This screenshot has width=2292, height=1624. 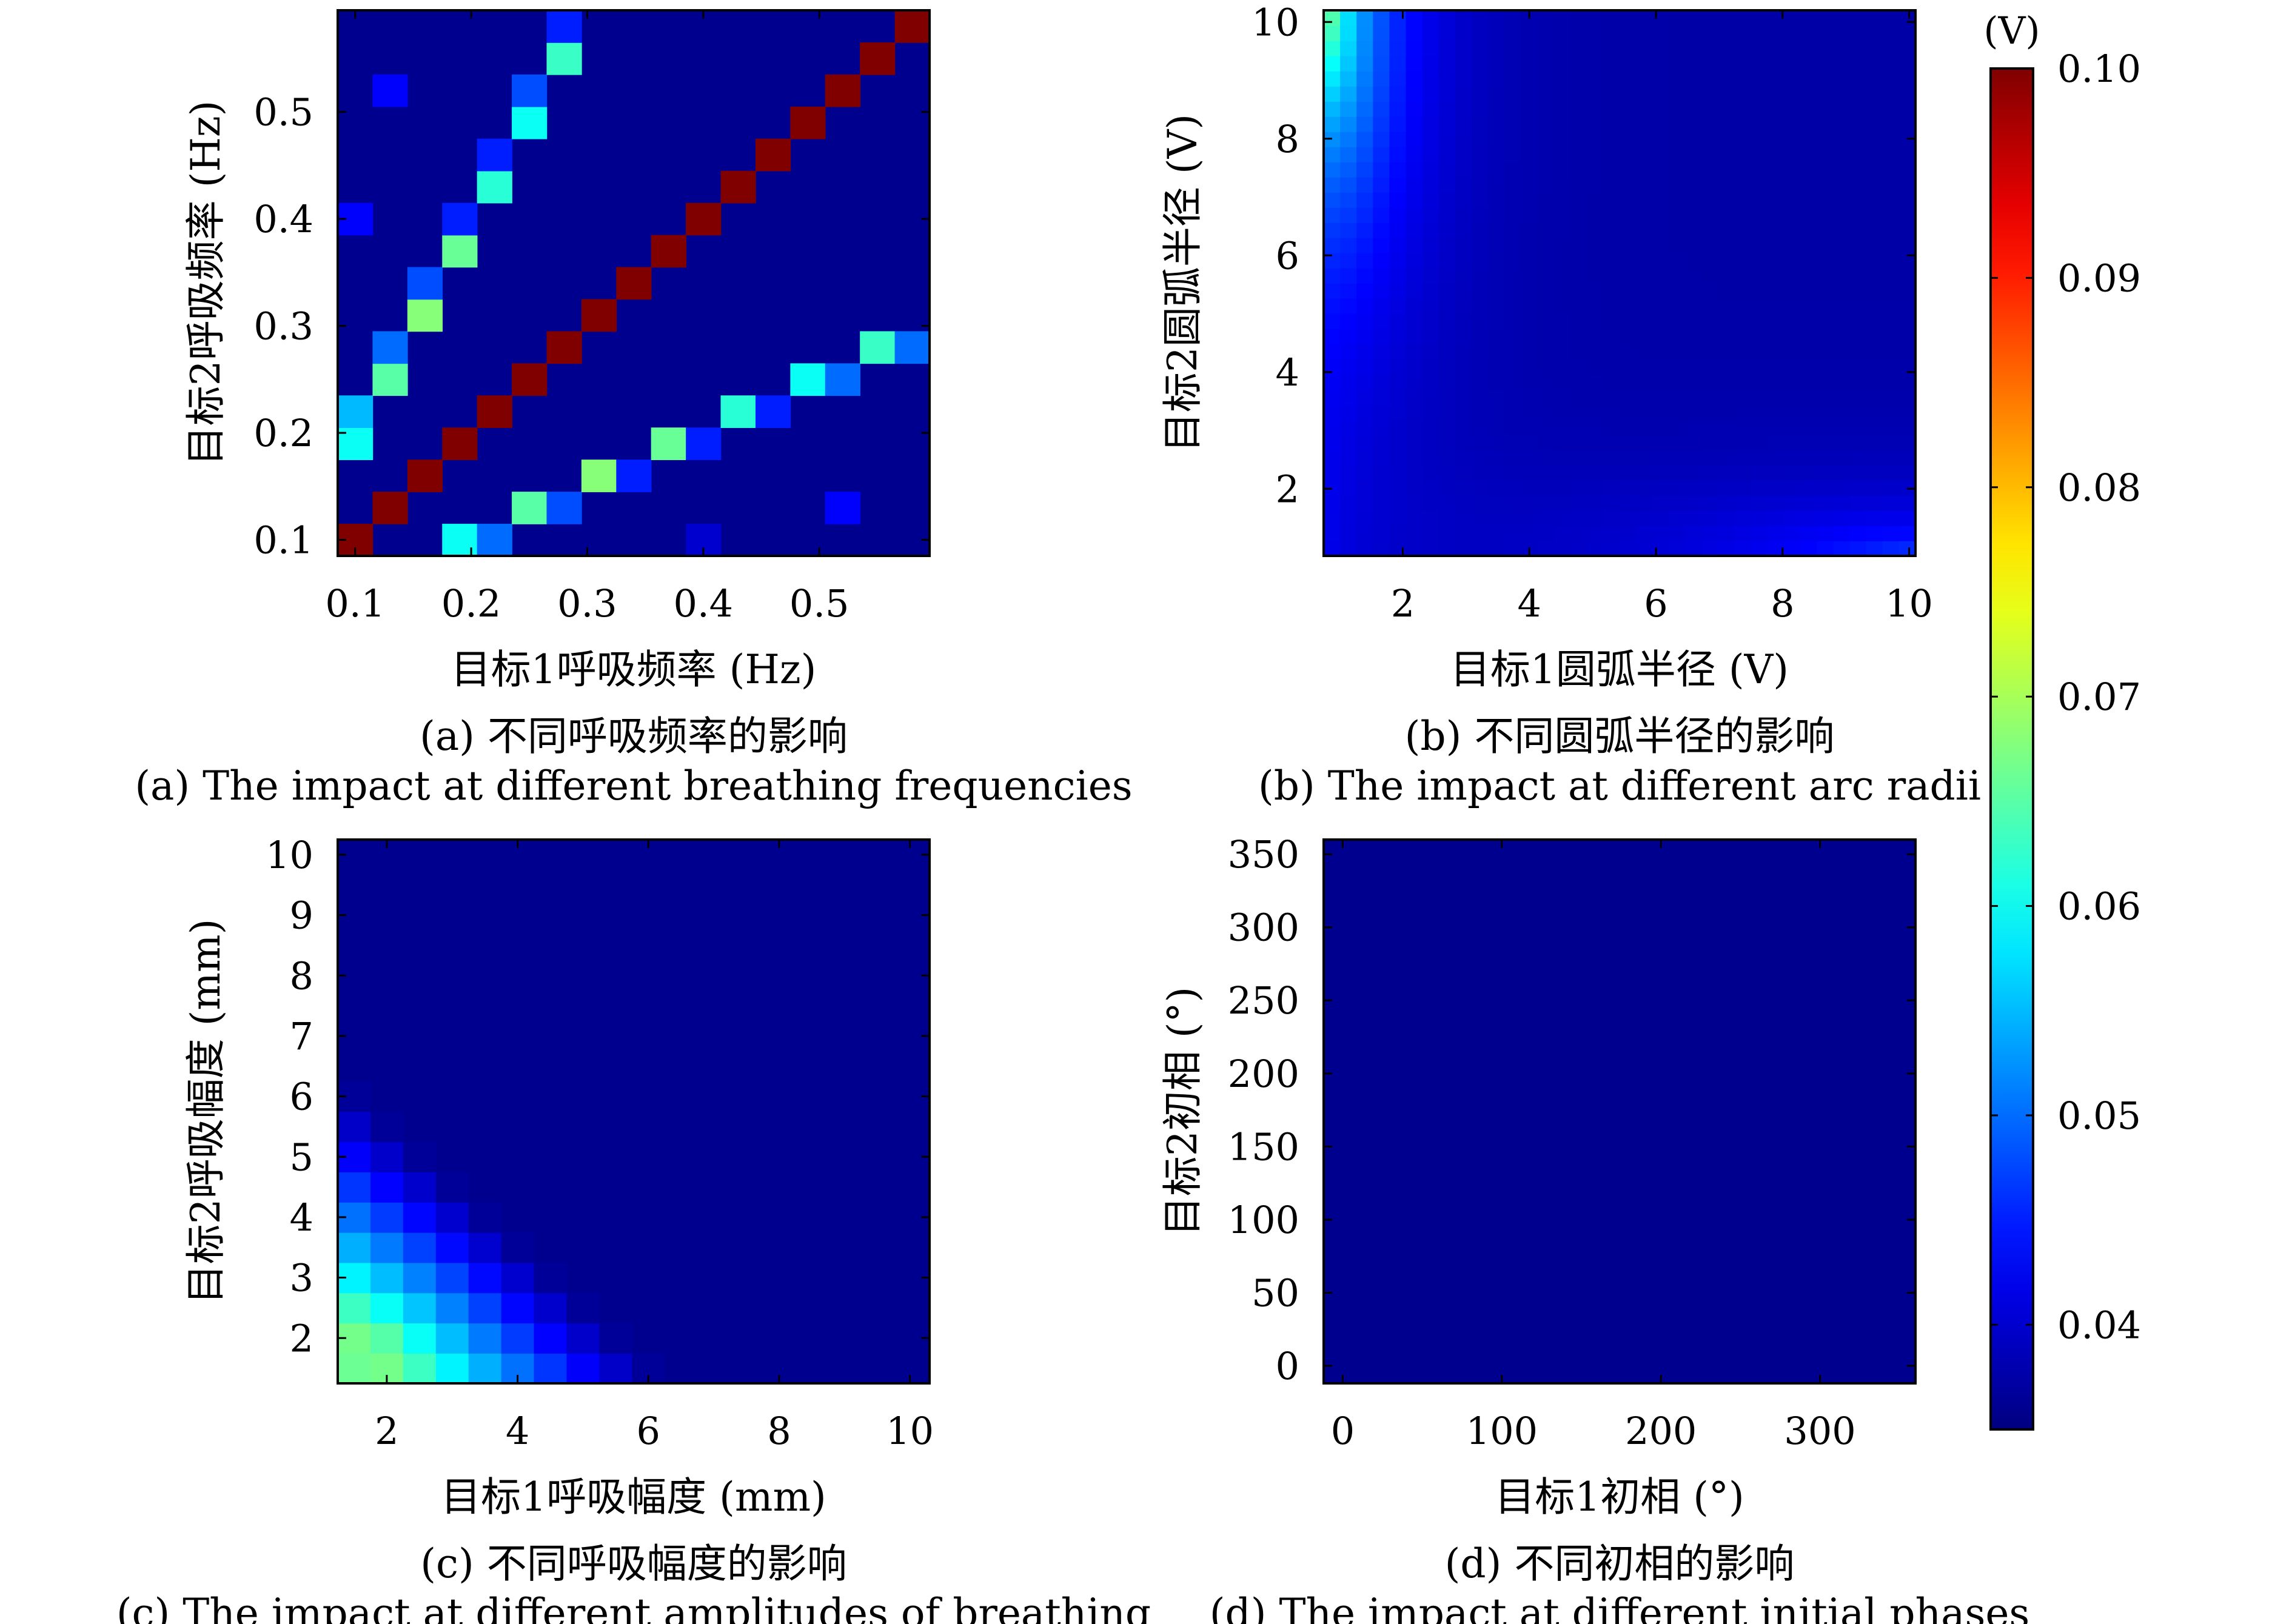 I want to click on panel-c-ylabel: 目标2呼吸幅度 (mm), so click(x=206, y=1112).